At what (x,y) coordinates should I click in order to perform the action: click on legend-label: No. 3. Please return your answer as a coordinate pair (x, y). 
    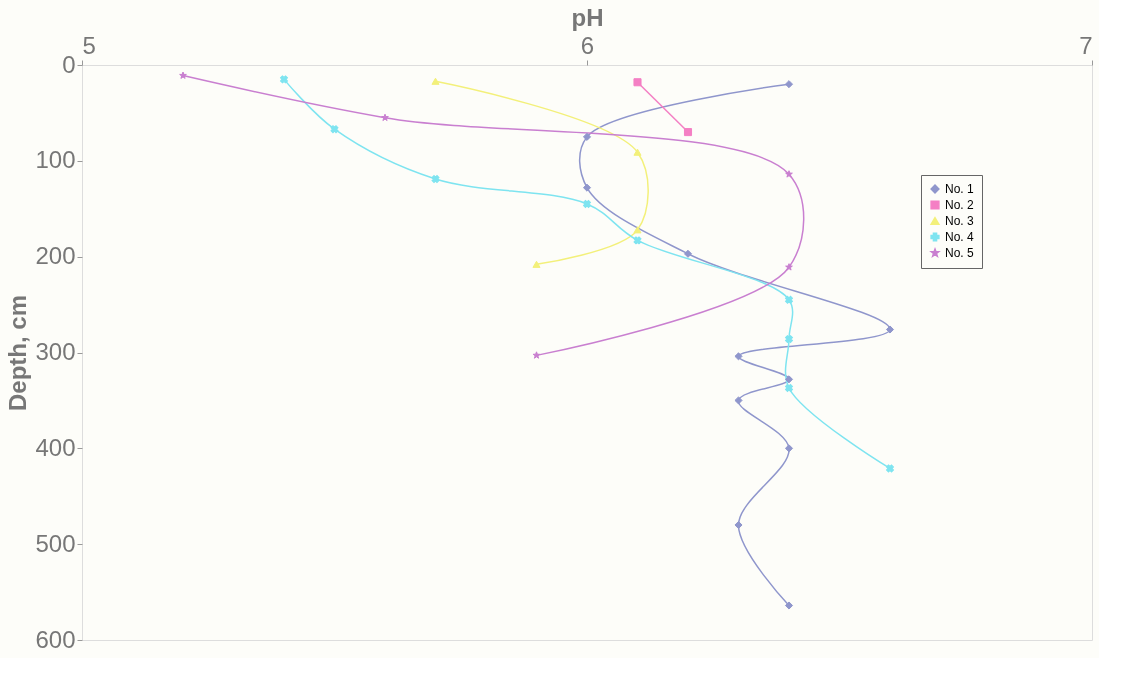
    Looking at the image, I should click on (960, 221).